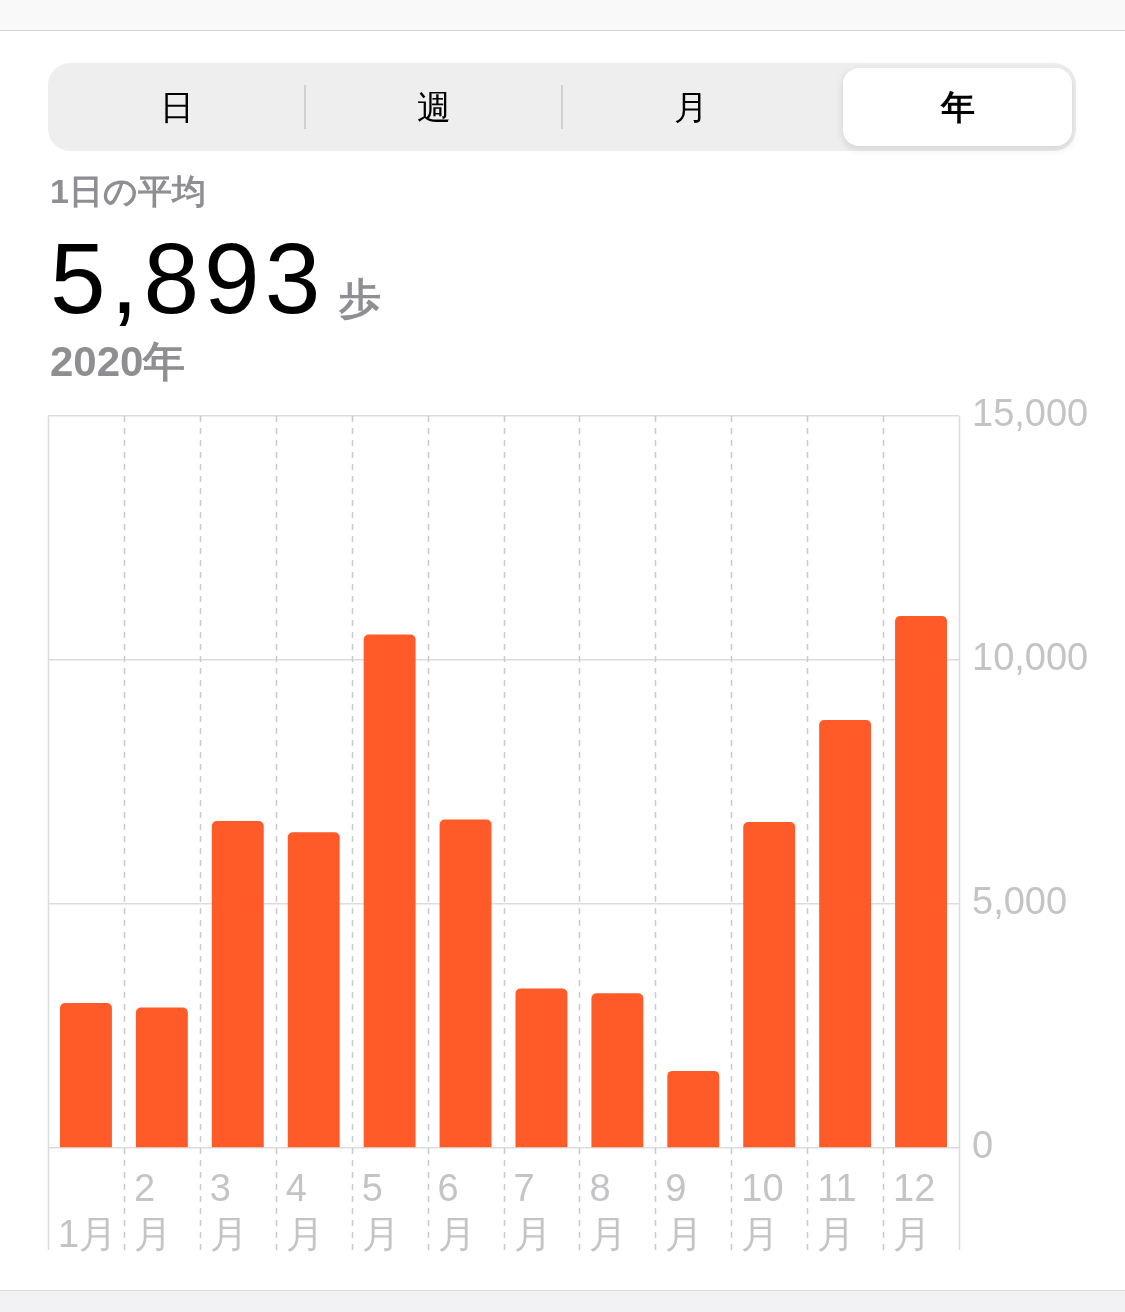 The height and width of the screenshot is (1312, 1125). Describe the element at coordinates (360, 298) in the screenshot. I see `text: 歩` at that location.